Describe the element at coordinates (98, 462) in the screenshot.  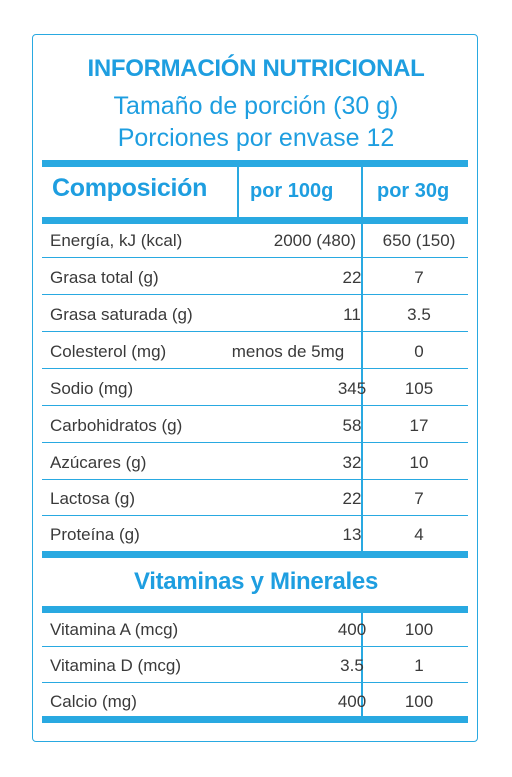
I see `row-label: Azúcares (g)` at that location.